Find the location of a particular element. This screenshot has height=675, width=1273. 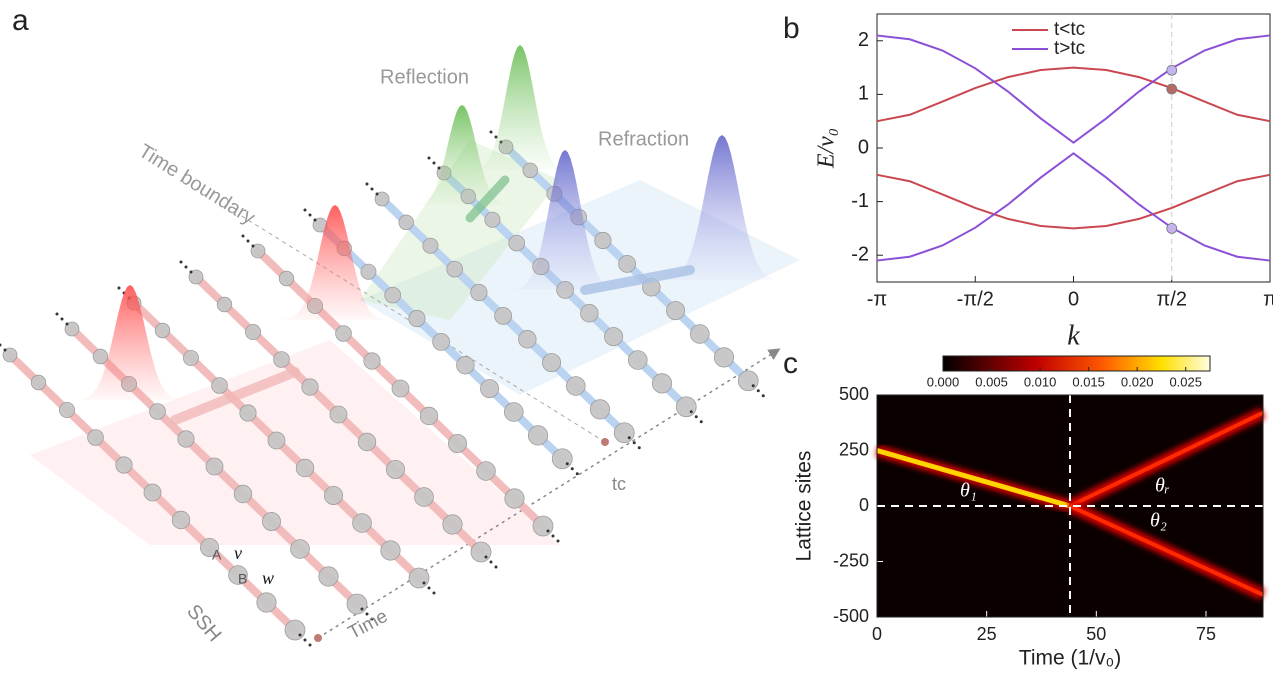

colorbar is located at coordinates (1076, 363).